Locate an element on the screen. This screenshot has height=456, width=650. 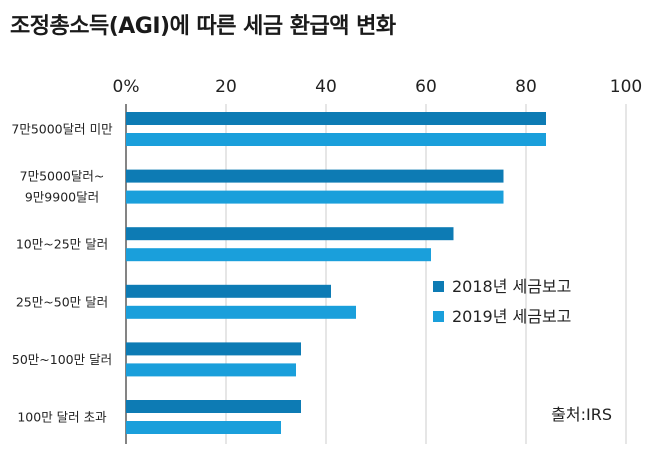
category-label: 7만5000달러~ is located at coordinates (62, 176).